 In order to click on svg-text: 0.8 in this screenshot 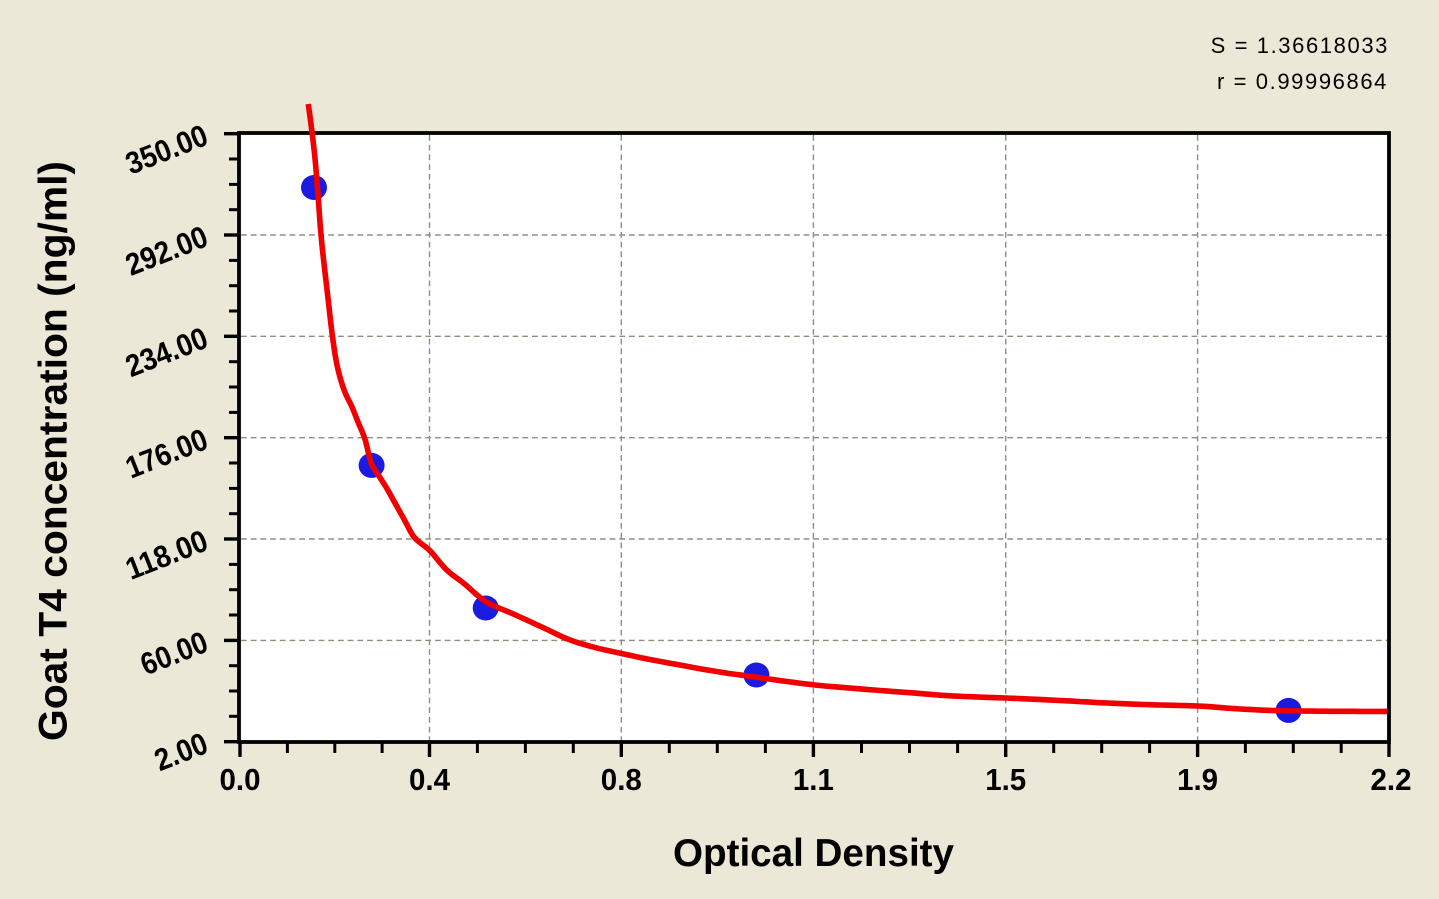, I will do `click(621, 779)`.